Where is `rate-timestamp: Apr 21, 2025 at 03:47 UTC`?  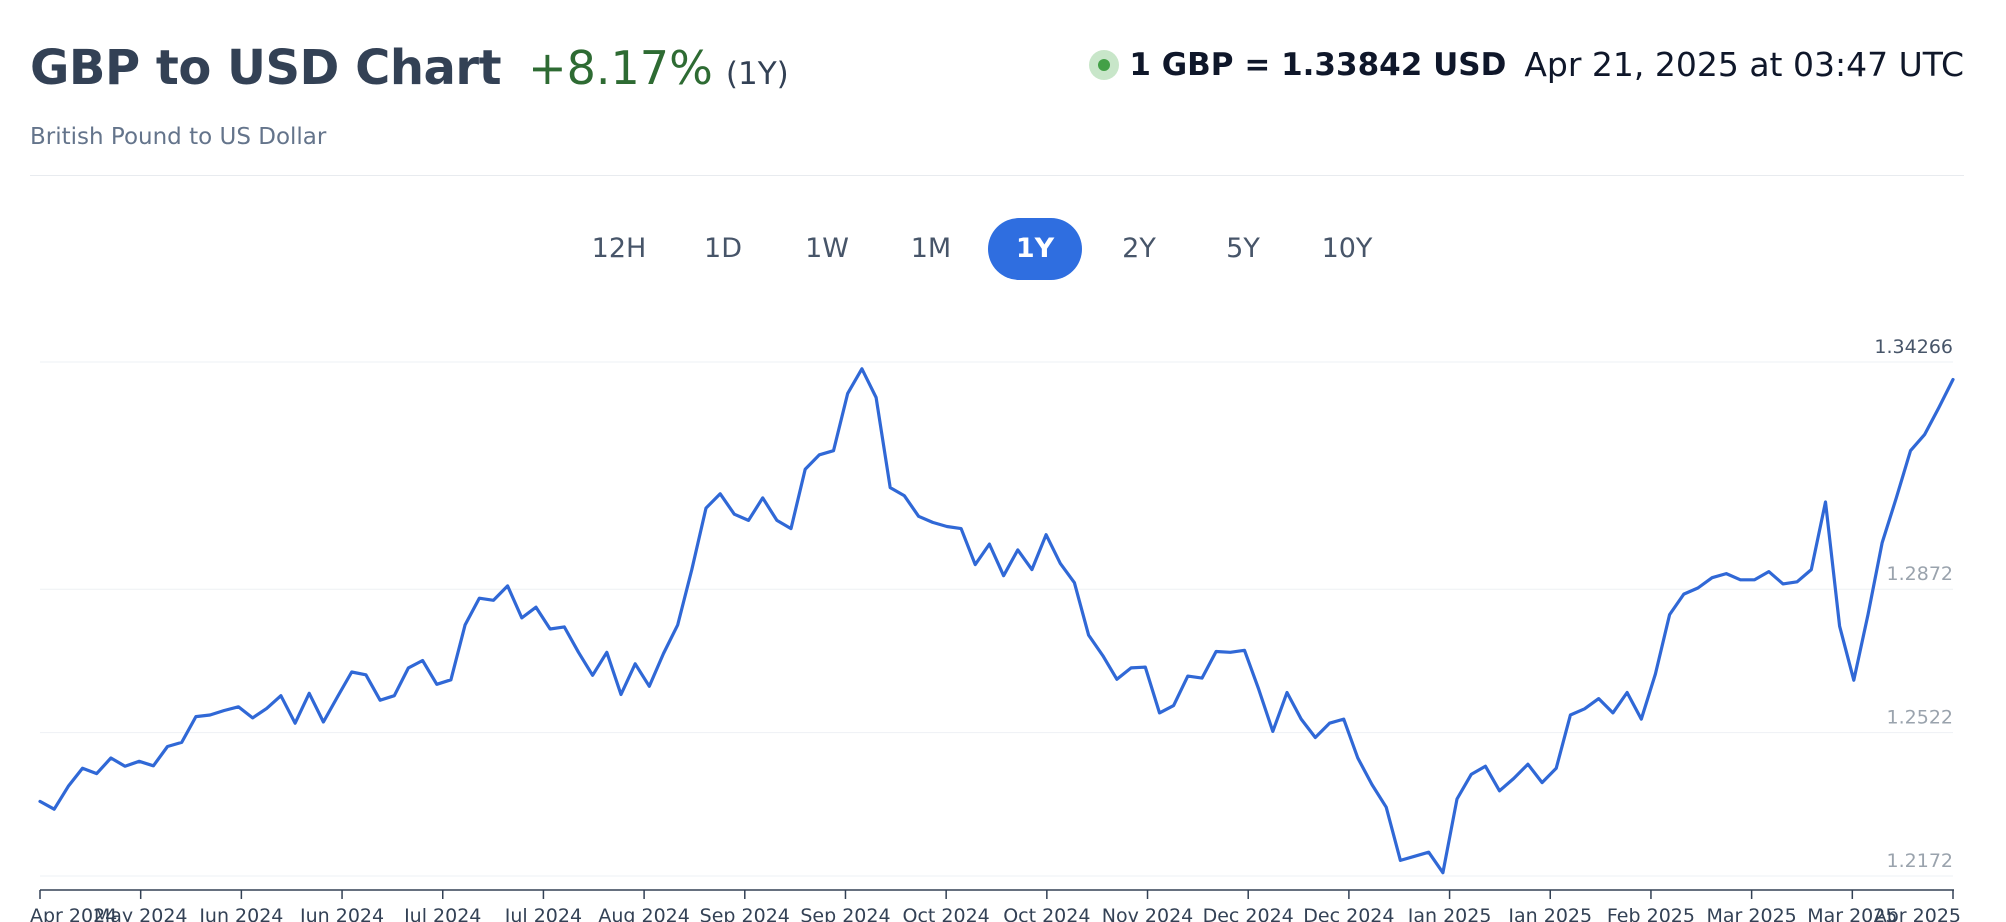 rate-timestamp: Apr 21, 2025 at 03:47 UTC is located at coordinates (1744, 64).